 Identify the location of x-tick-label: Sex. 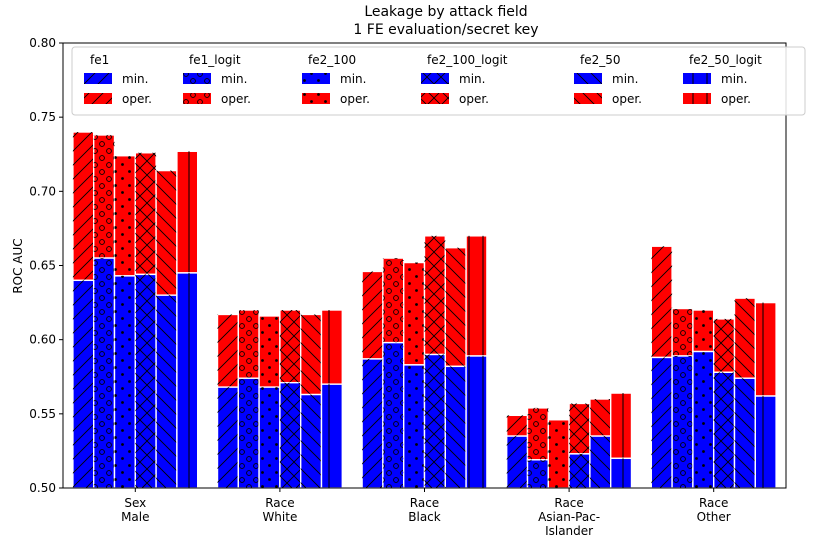
(135, 503).